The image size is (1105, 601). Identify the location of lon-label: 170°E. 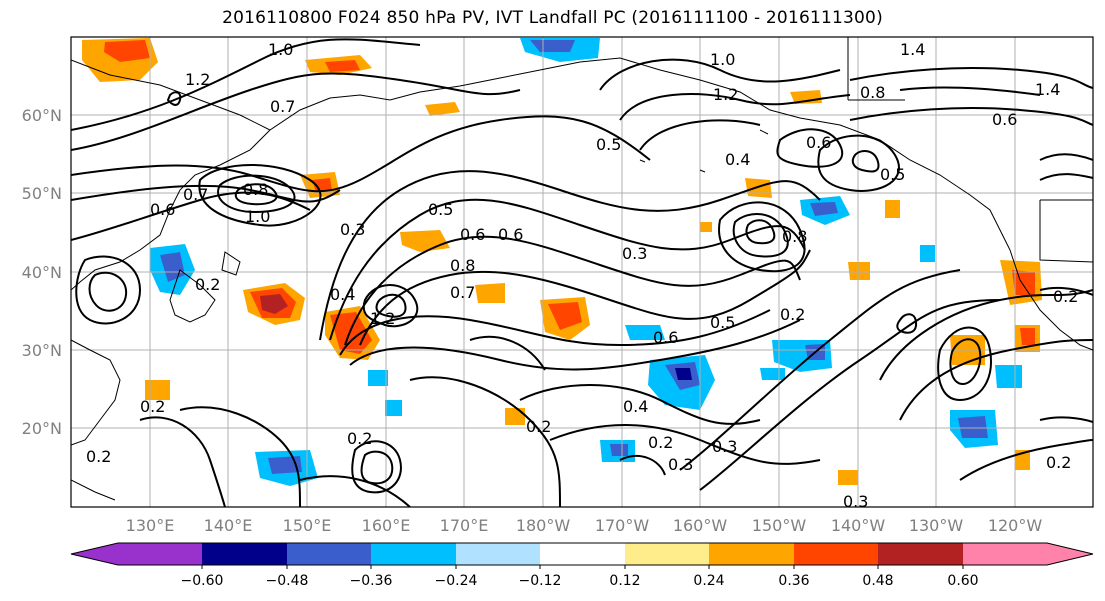
(464, 525).